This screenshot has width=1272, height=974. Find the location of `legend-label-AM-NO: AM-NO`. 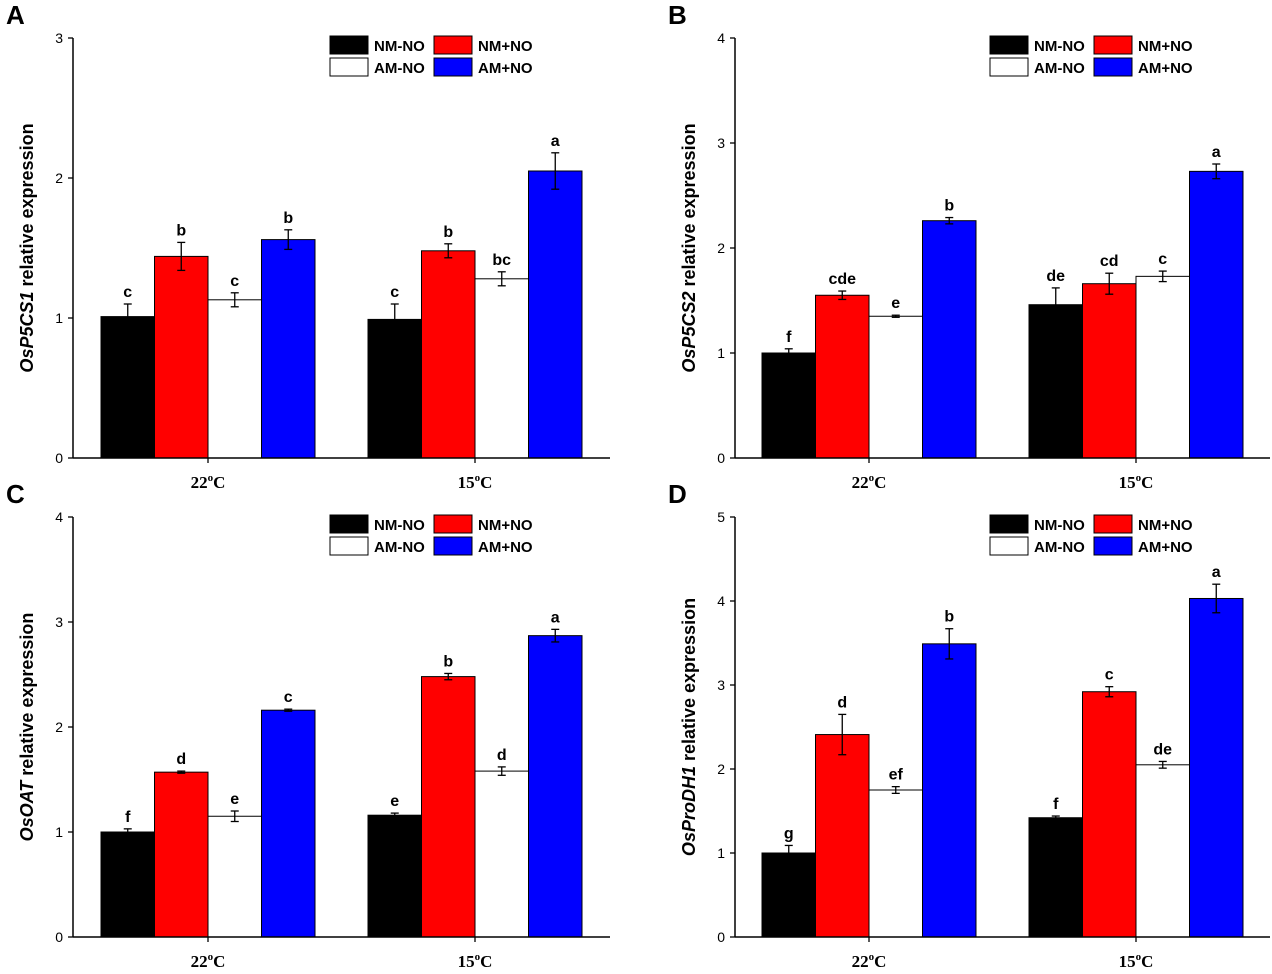

legend-label-AM-NO: AM-NO is located at coordinates (1059, 68).